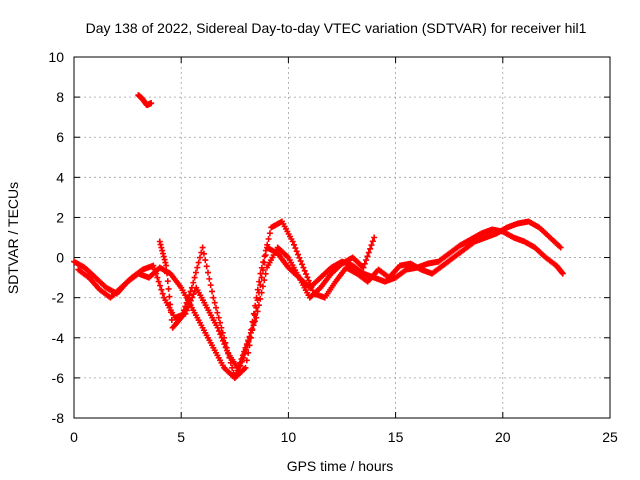  Describe the element at coordinates (60, 97) in the screenshot. I see `y-tick-label: 8` at that location.